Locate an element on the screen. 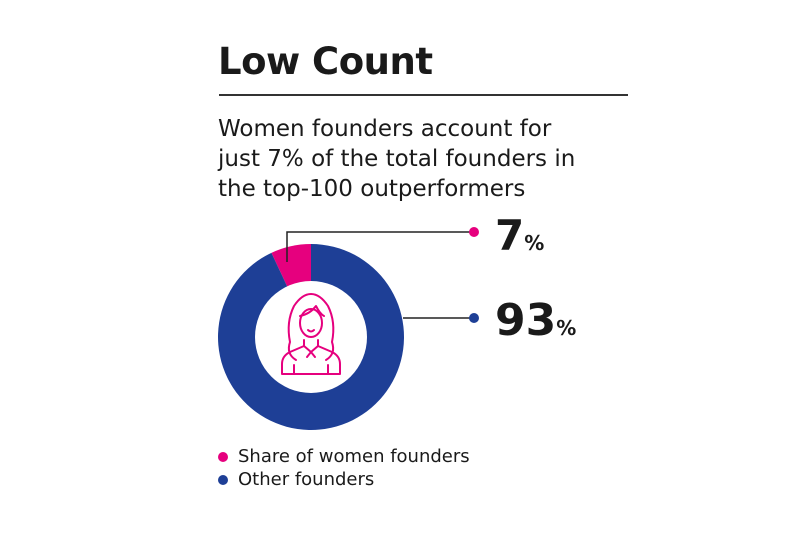  data-label-women: 7% is located at coordinates (519, 235).